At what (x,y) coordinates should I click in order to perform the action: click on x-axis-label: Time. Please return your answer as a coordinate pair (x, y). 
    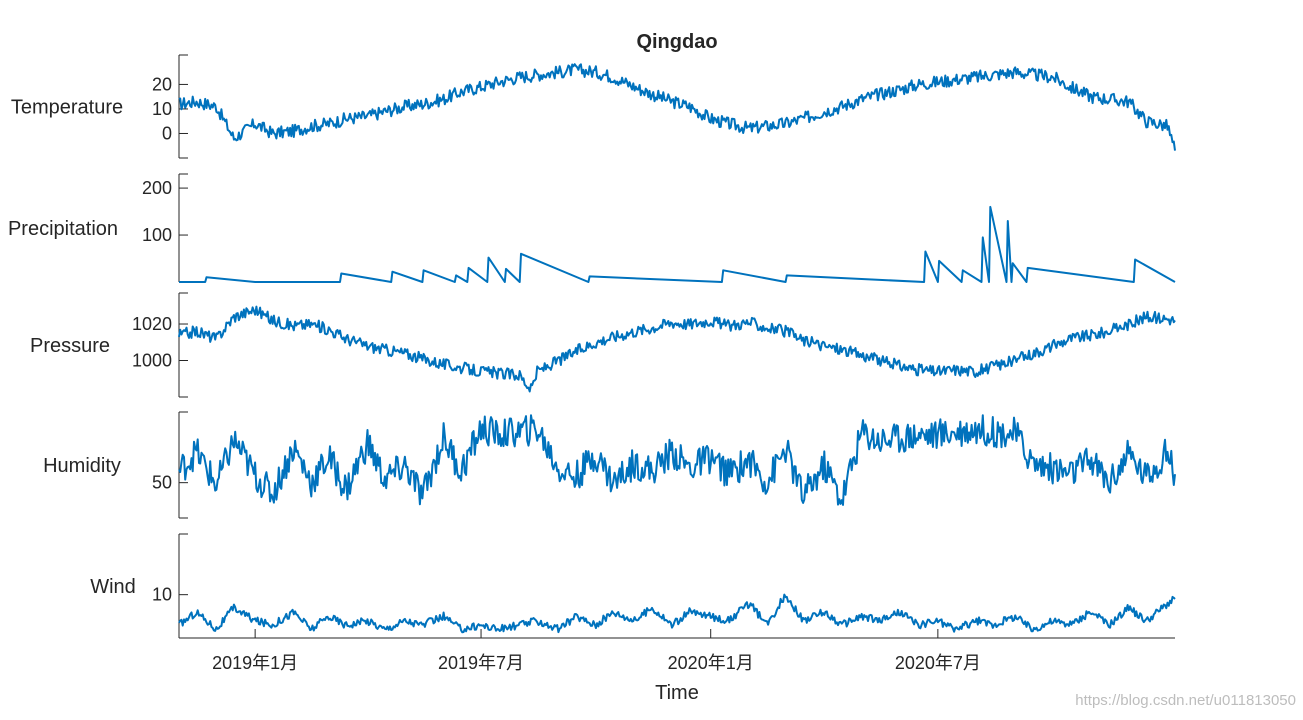
    Looking at the image, I should click on (677, 693).